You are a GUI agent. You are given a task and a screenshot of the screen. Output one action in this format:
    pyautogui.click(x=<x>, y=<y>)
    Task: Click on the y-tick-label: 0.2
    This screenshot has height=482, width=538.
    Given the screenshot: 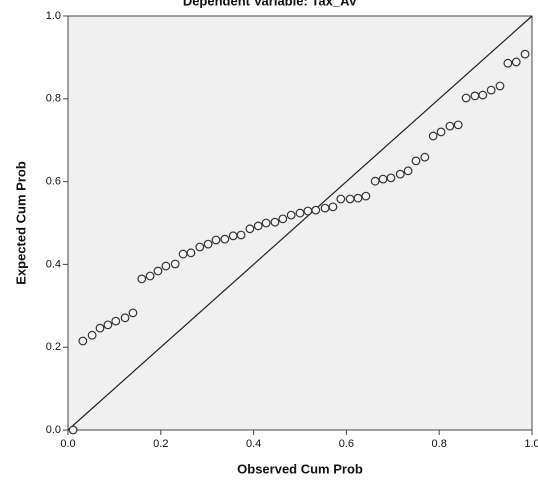 What is the action you would take?
    pyautogui.click(x=53, y=347)
    